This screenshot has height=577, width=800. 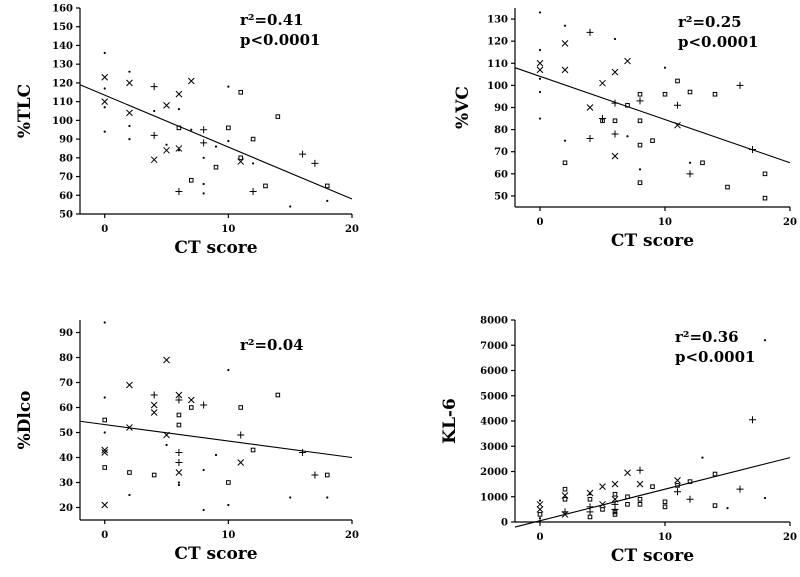 What do you see at coordinates (25, 419) in the screenshot?
I see `y-axis-label: %Dlco` at bounding box center [25, 419].